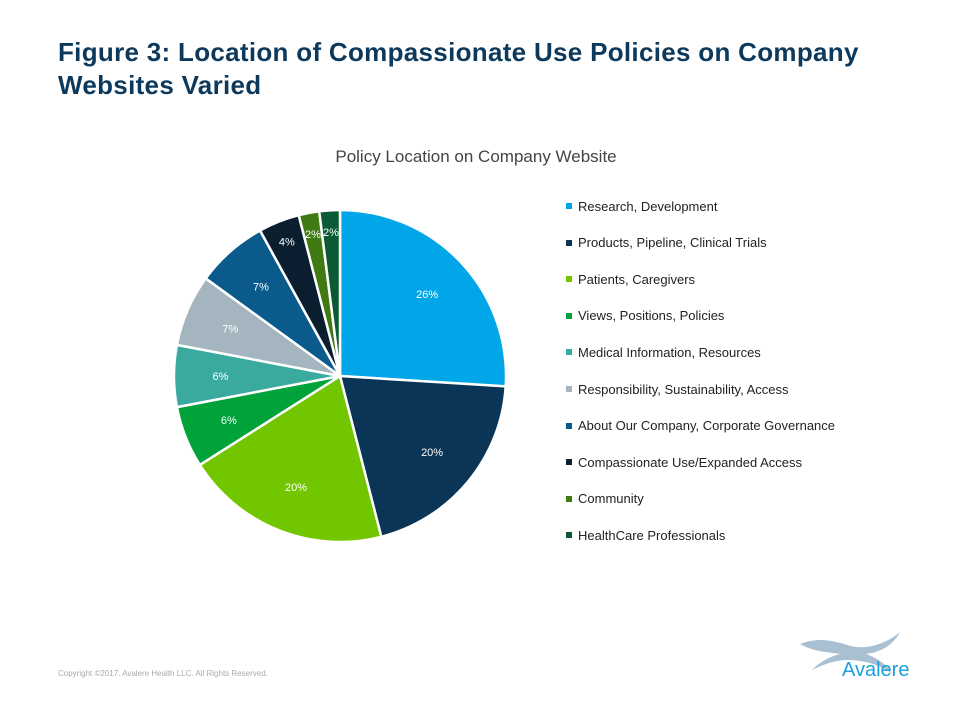  What do you see at coordinates (652, 535) in the screenshot?
I see `legend-label: HealthCare Professionals` at bounding box center [652, 535].